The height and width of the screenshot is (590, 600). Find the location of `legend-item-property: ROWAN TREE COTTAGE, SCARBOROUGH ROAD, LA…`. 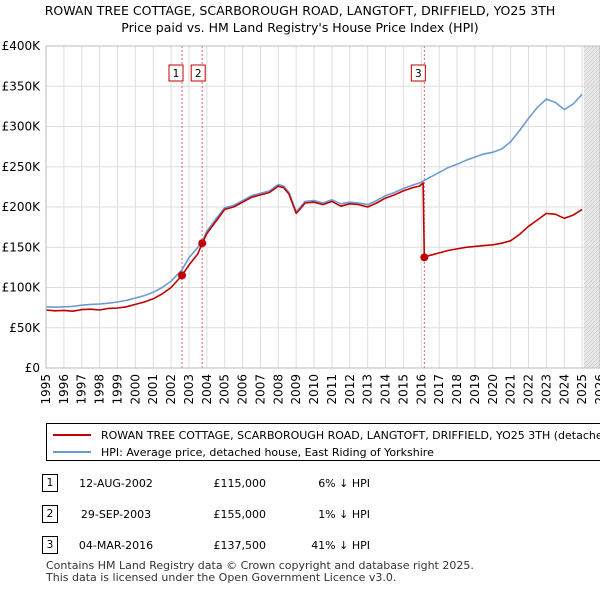

legend-item-property: ROWAN TREE COTTAGE, SCARBOROUGH ROAD, LA… is located at coordinates (326, 435).